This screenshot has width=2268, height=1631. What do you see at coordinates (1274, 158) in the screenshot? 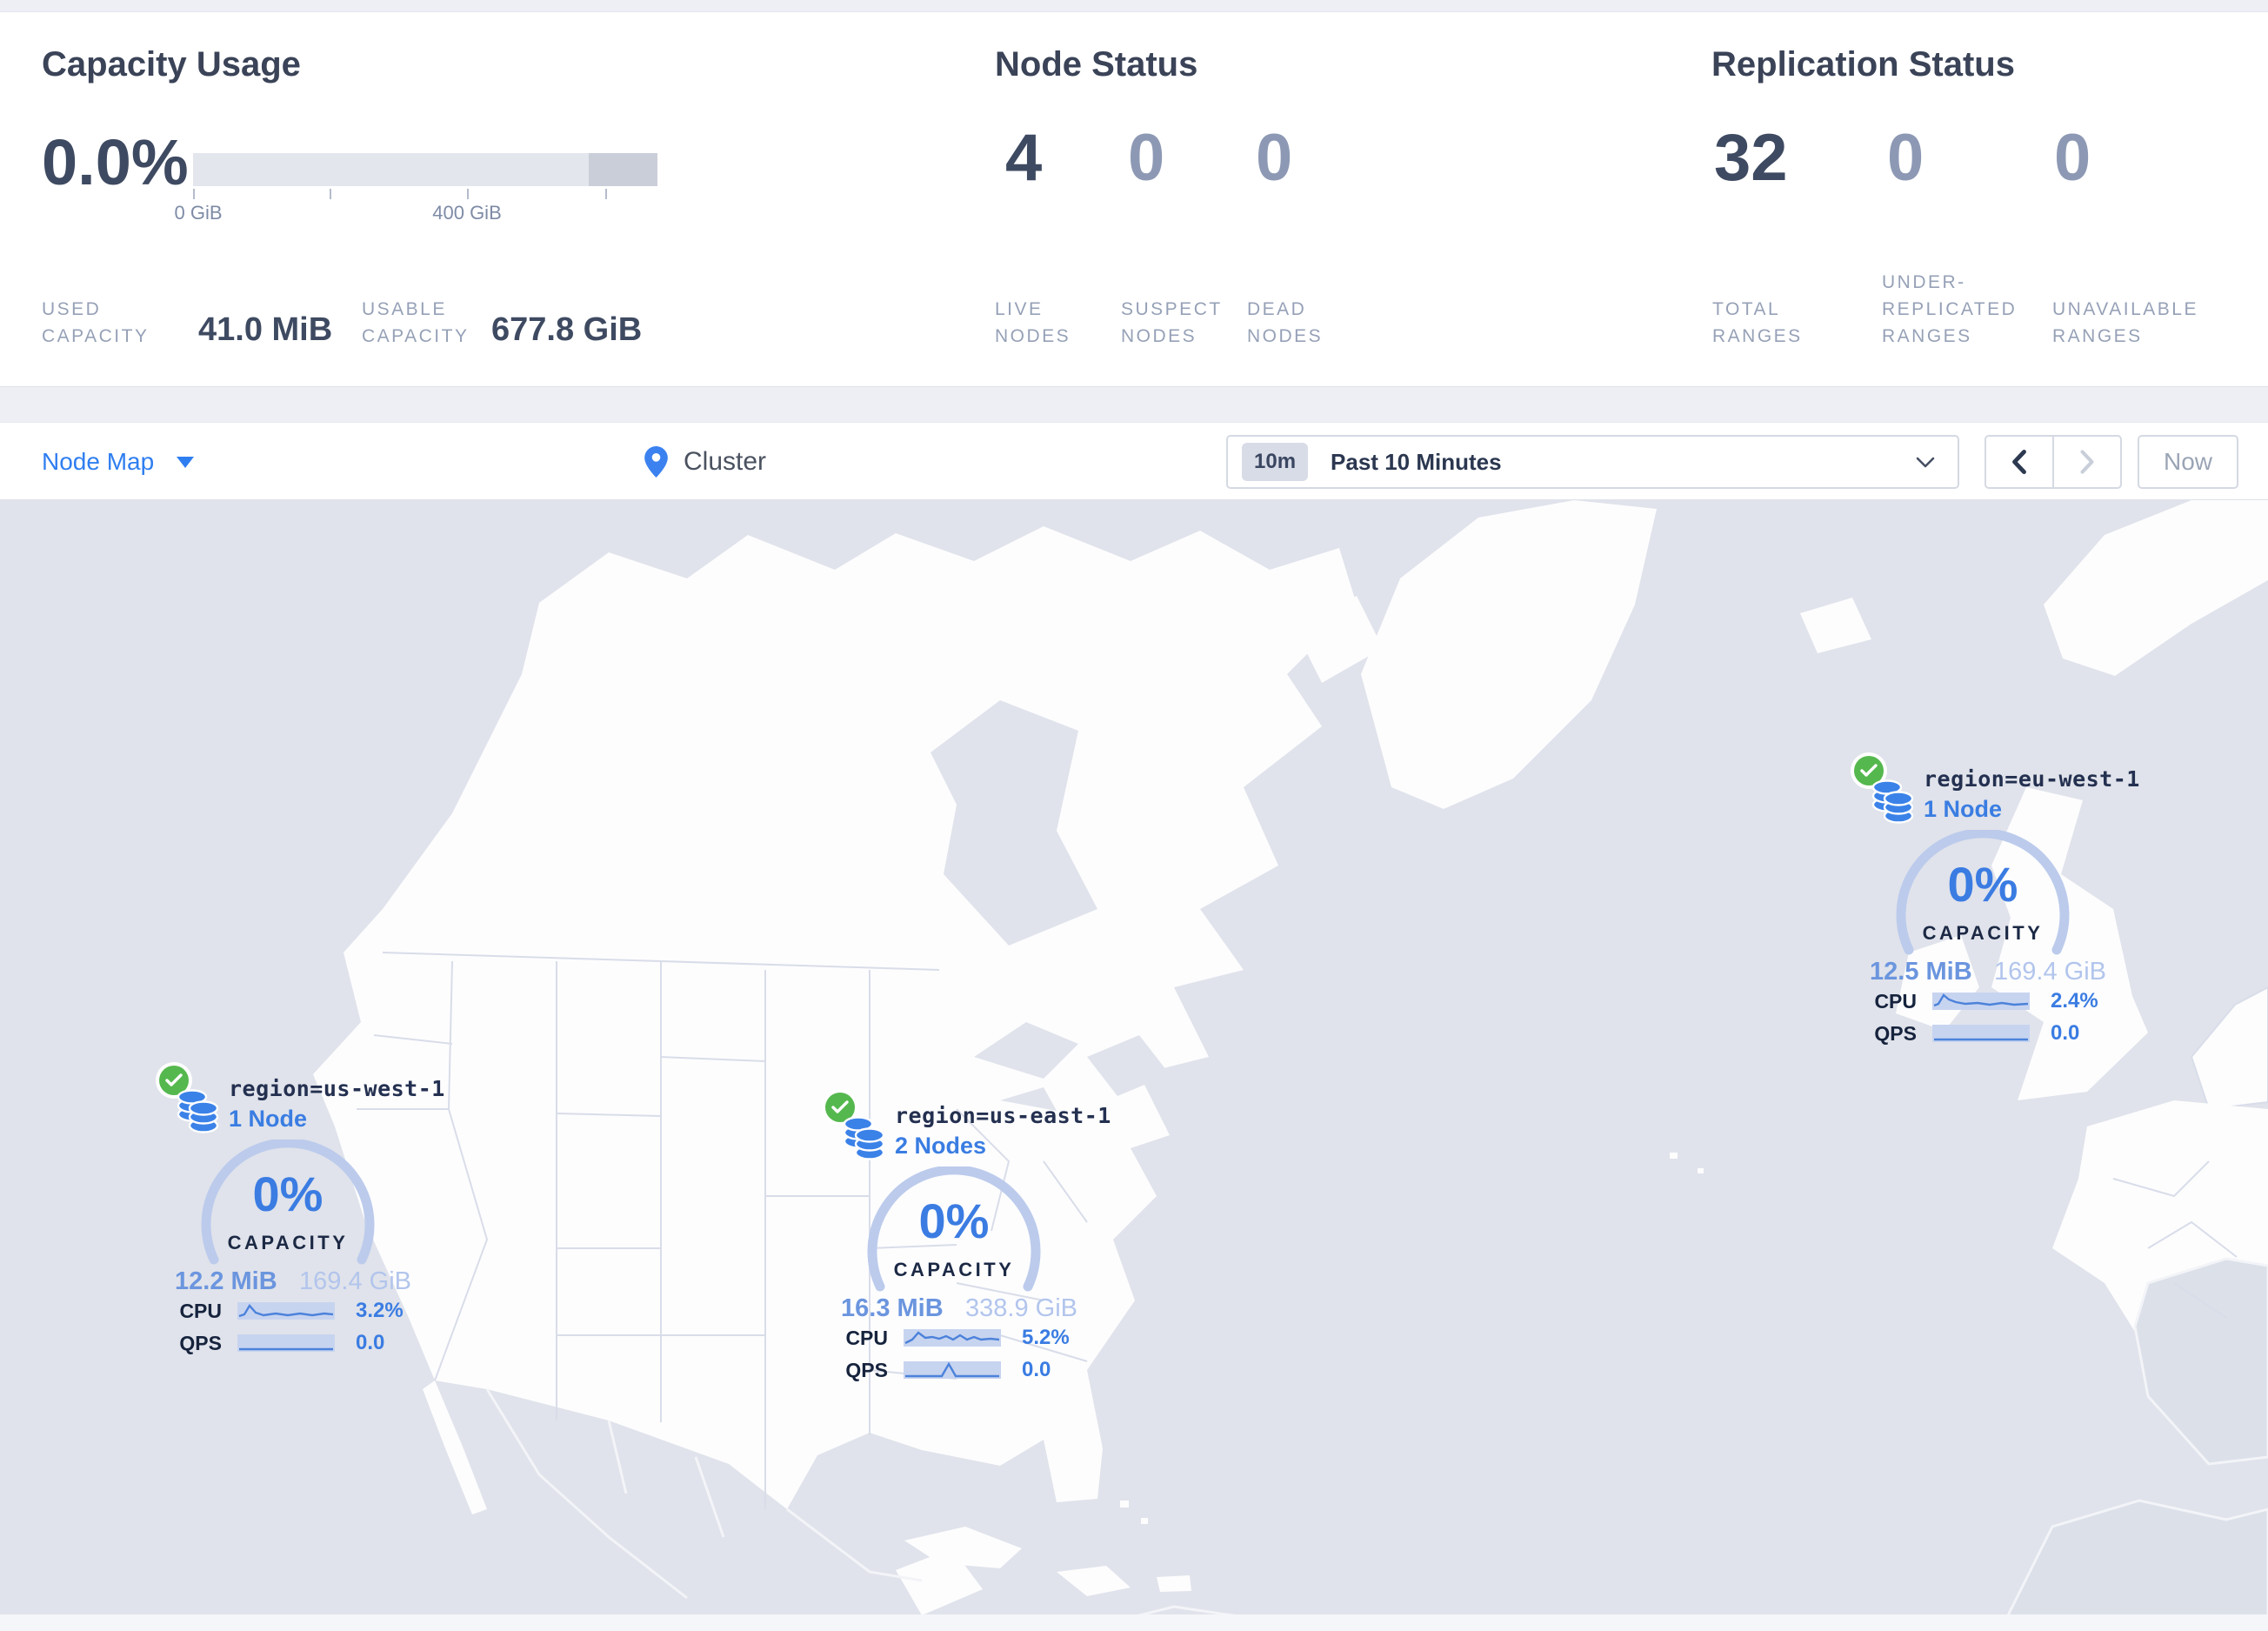
I see `dead-nodes-count: 0` at bounding box center [1274, 158].